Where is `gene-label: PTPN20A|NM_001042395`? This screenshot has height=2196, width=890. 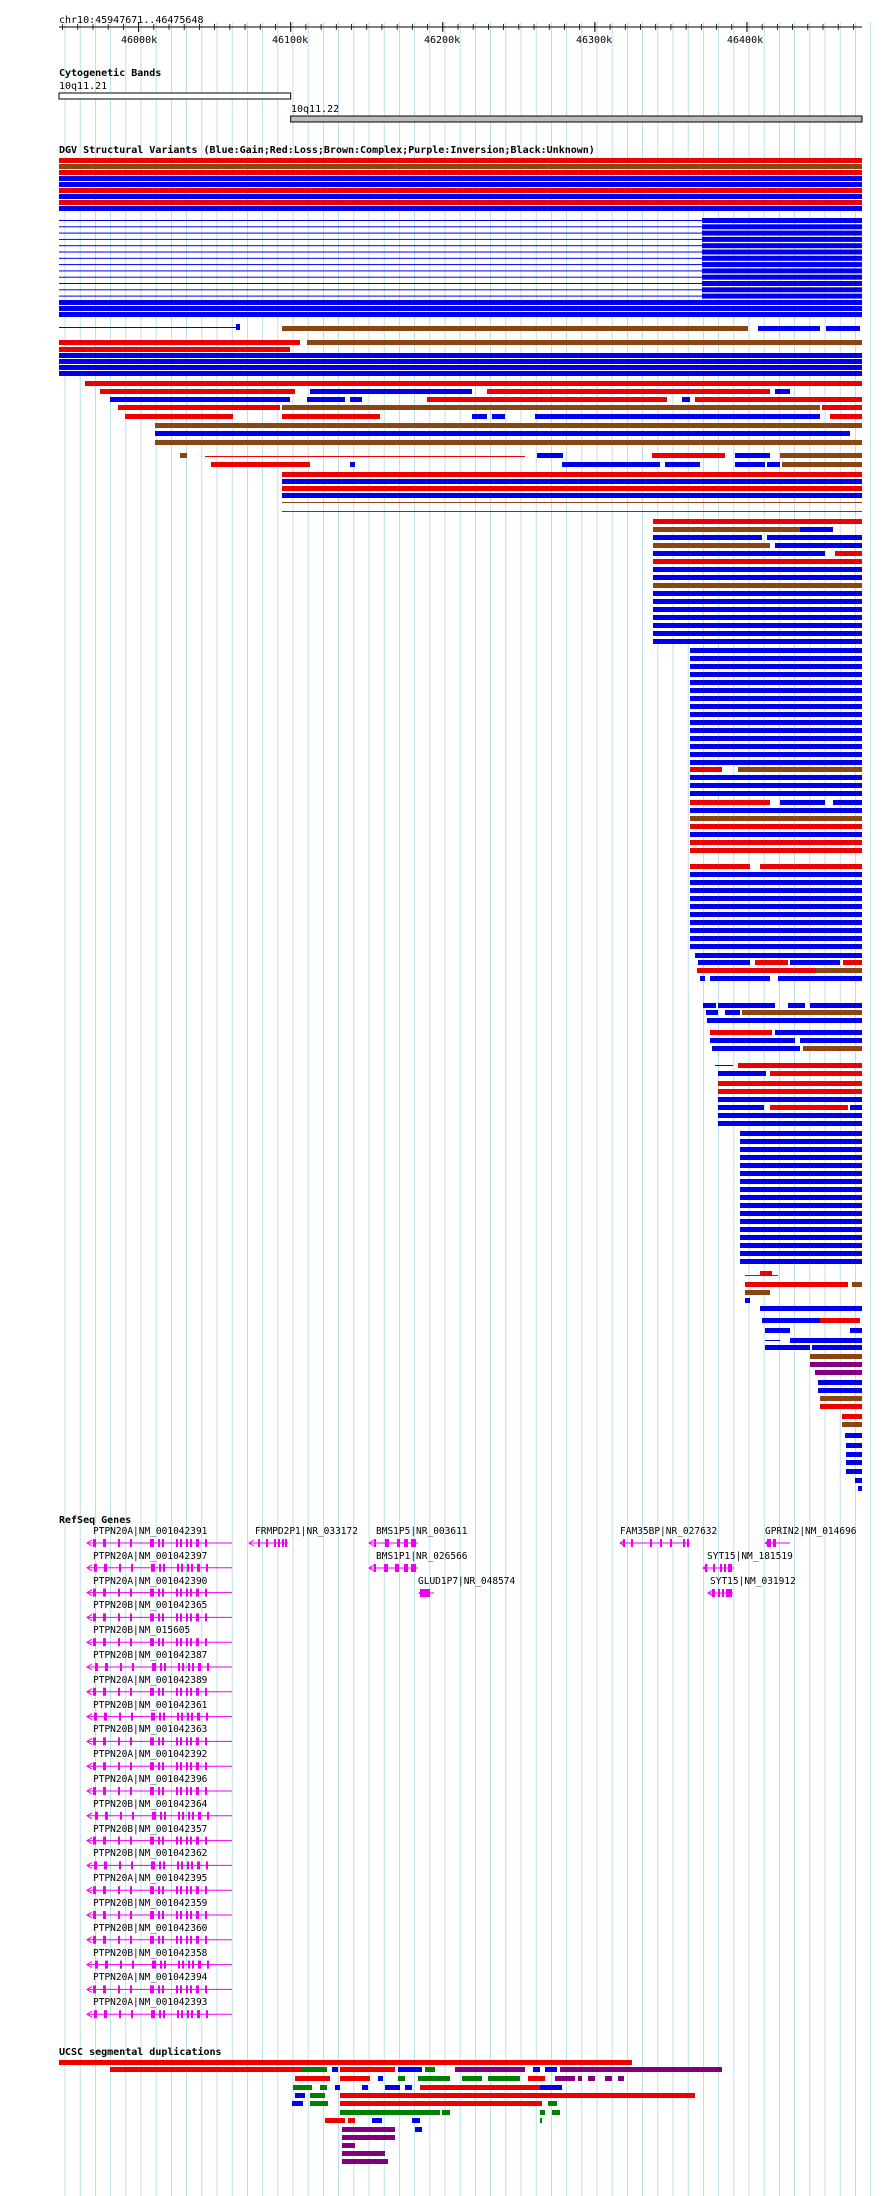
gene-label: PTPN20A|NM_001042395 is located at coordinates (150, 1879).